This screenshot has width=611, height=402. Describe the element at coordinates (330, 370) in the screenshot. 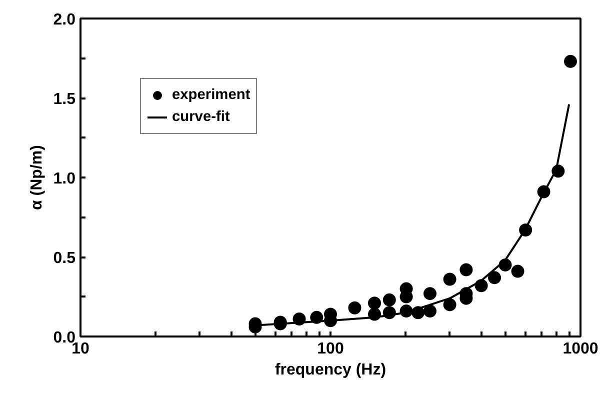

I see `x-axis-title: frequency (Hz)` at that location.